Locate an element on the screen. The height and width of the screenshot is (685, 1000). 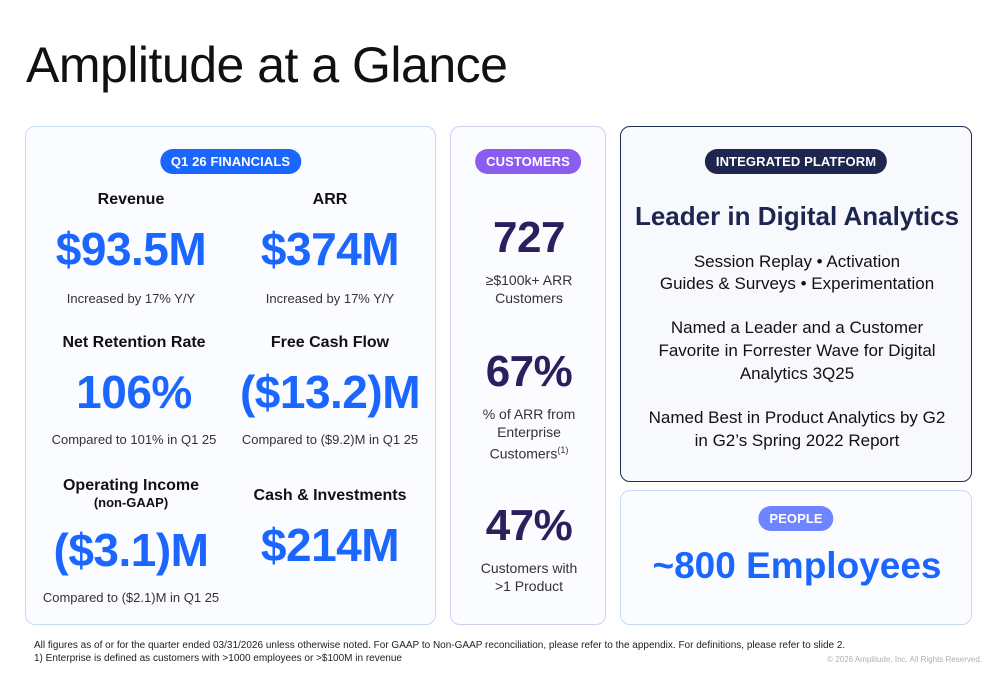
platform-line: Analytics 3Q25 is located at coordinates (797, 373).